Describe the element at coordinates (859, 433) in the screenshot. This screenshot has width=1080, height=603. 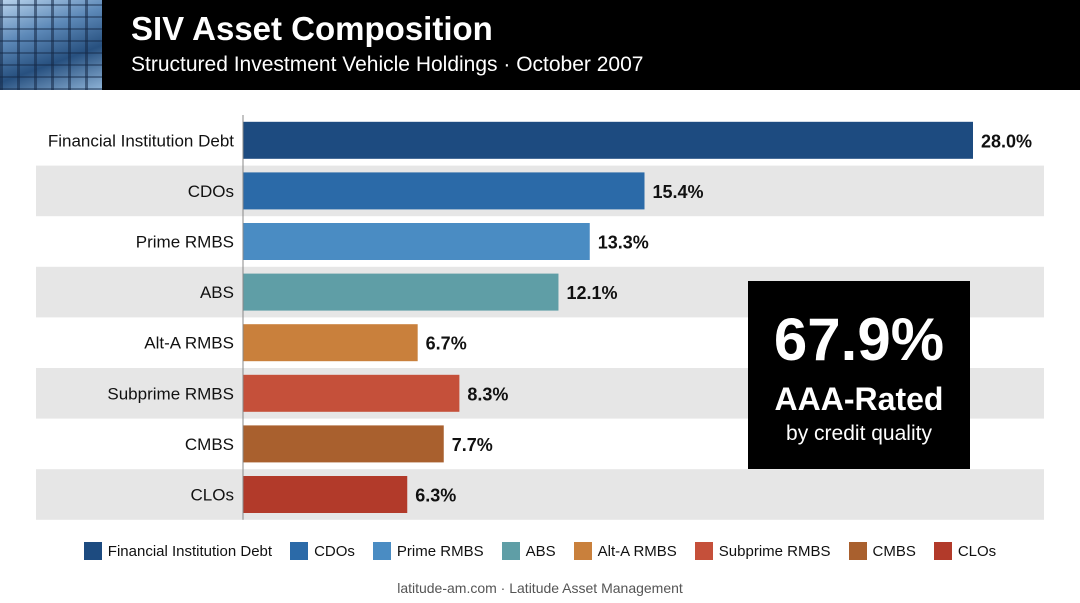
I see `callout-sublabel: by credit quality` at that location.